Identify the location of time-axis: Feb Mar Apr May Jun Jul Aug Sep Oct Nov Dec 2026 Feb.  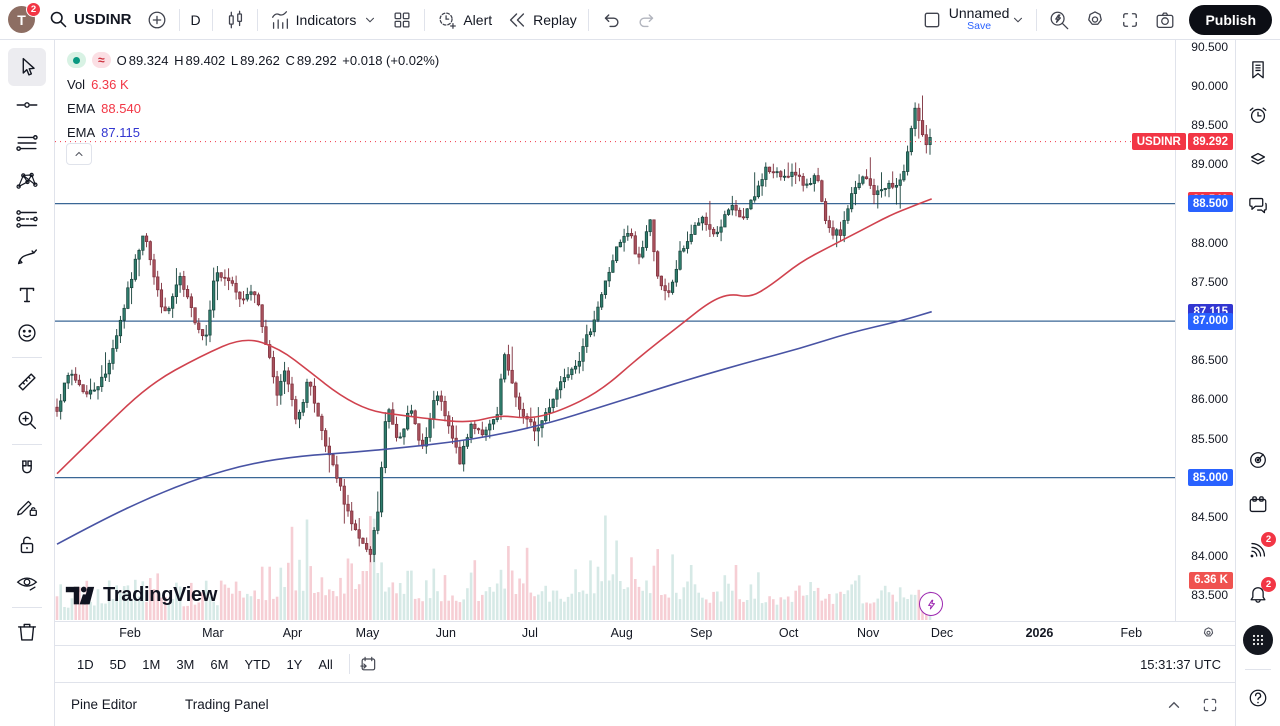
(615, 633).